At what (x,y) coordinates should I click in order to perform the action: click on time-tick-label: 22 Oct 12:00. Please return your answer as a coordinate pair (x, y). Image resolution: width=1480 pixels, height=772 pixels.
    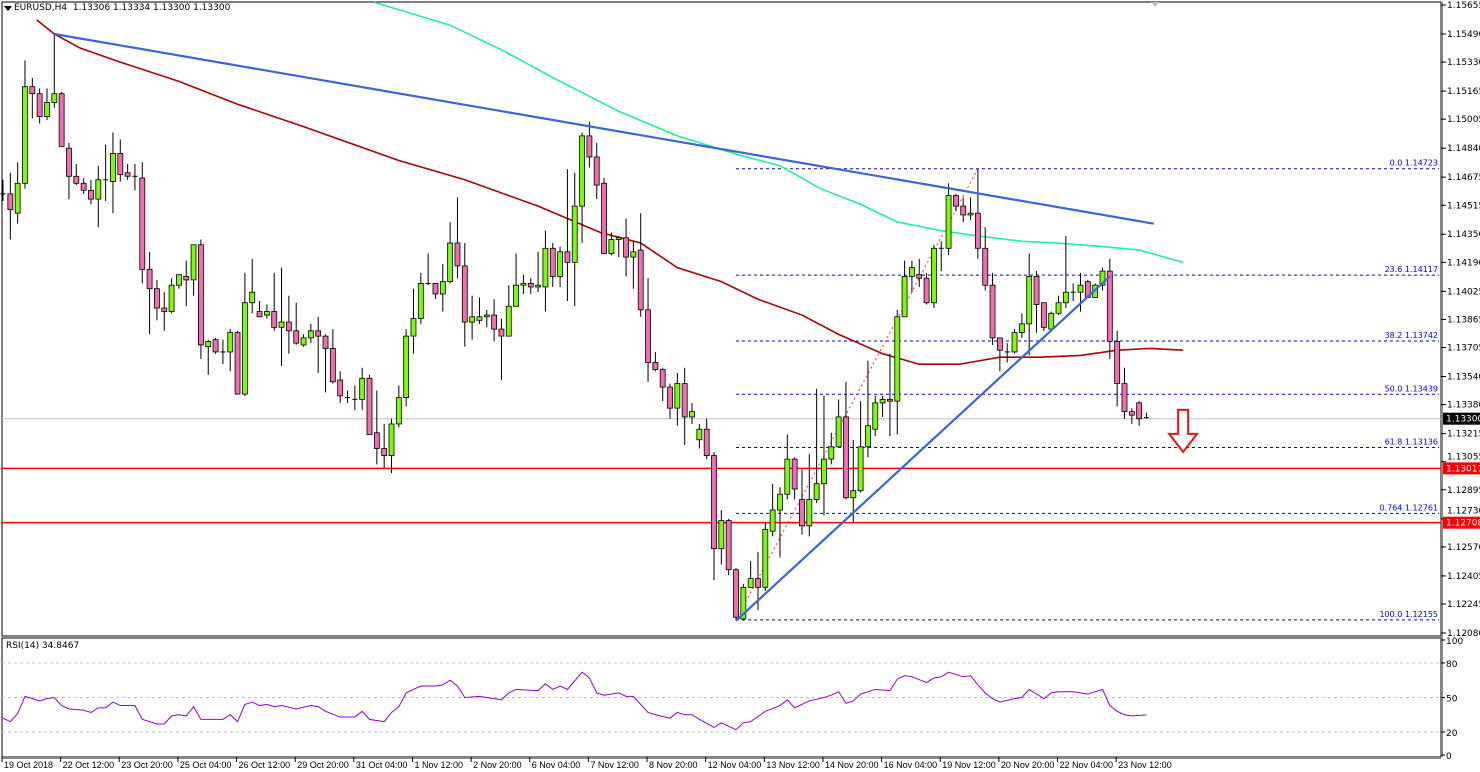
    Looking at the image, I should click on (89, 765).